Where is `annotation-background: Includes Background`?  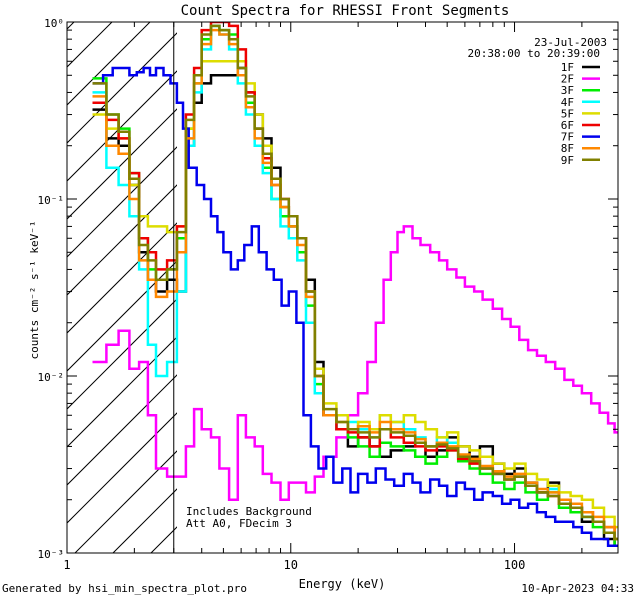 annotation-background: Includes Background is located at coordinates (249, 511).